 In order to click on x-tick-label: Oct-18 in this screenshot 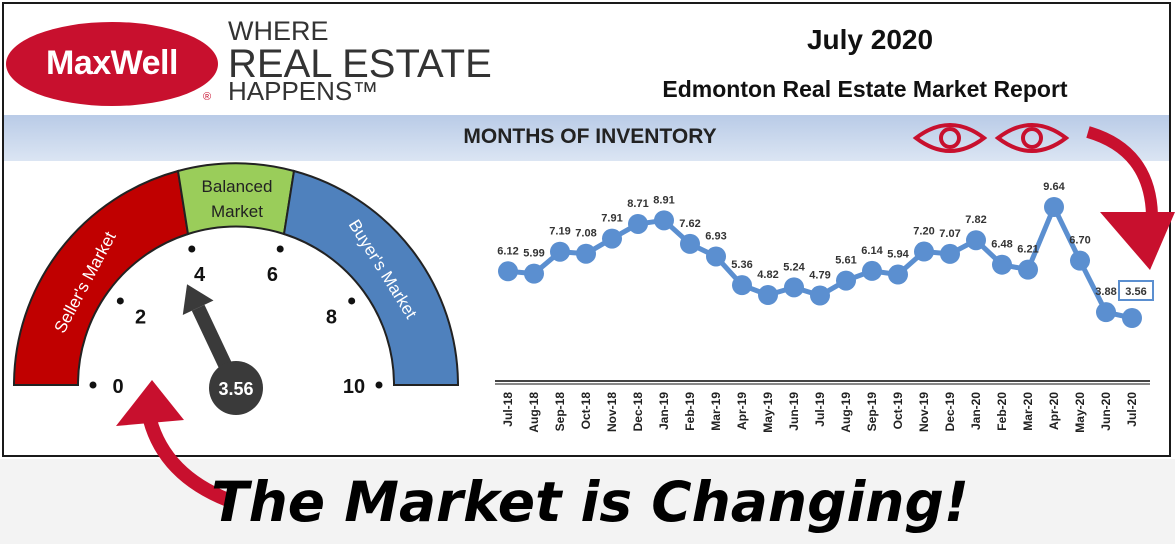, I will do `click(586, 411)`.